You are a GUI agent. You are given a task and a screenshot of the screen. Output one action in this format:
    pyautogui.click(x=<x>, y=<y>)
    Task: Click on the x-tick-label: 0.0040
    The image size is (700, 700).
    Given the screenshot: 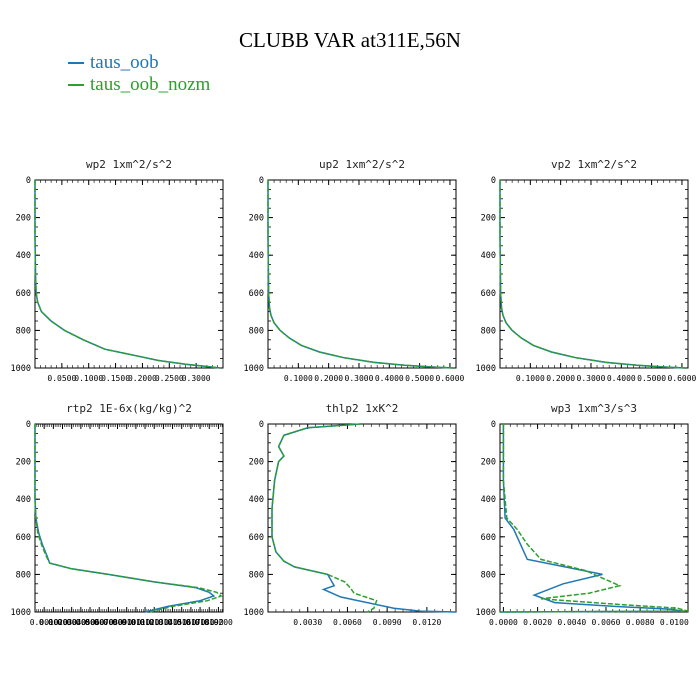 What is the action you would take?
    pyautogui.click(x=571, y=622)
    